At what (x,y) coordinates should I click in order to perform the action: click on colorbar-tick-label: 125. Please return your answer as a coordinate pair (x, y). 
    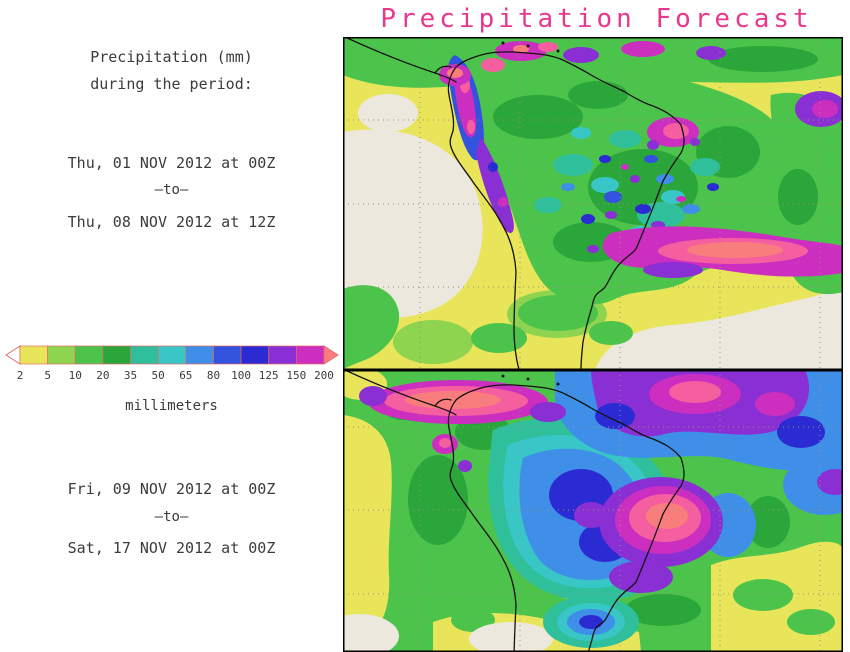
    Looking at the image, I should click on (269, 375).